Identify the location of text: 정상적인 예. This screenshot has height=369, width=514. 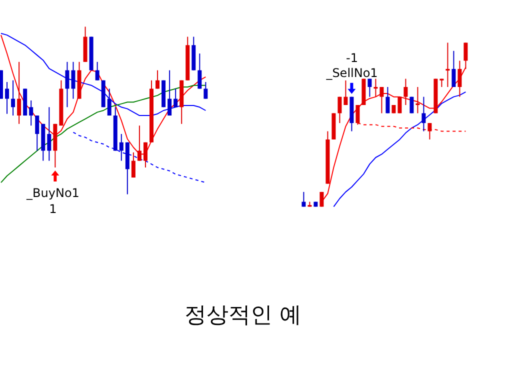
(243, 315).